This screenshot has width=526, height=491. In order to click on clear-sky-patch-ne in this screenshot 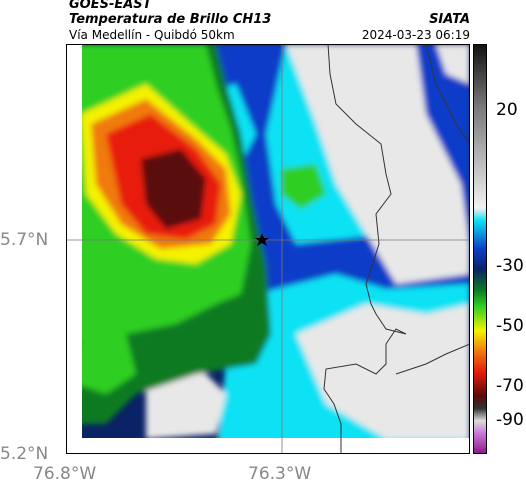, I will do `click(453, 64)`.